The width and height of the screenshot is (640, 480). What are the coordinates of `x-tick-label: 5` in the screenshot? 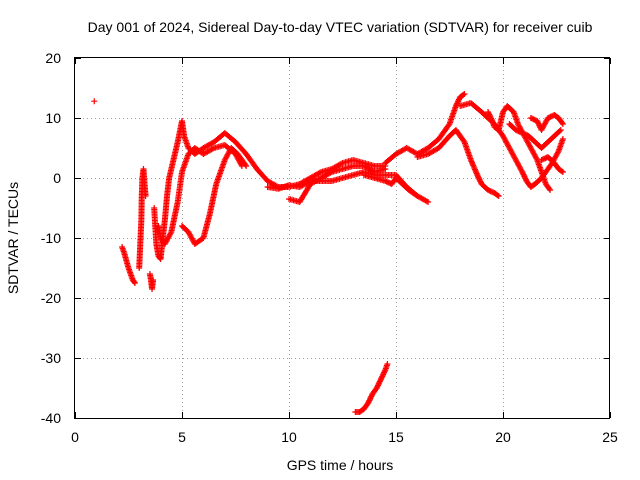 It's located at (182, 437).